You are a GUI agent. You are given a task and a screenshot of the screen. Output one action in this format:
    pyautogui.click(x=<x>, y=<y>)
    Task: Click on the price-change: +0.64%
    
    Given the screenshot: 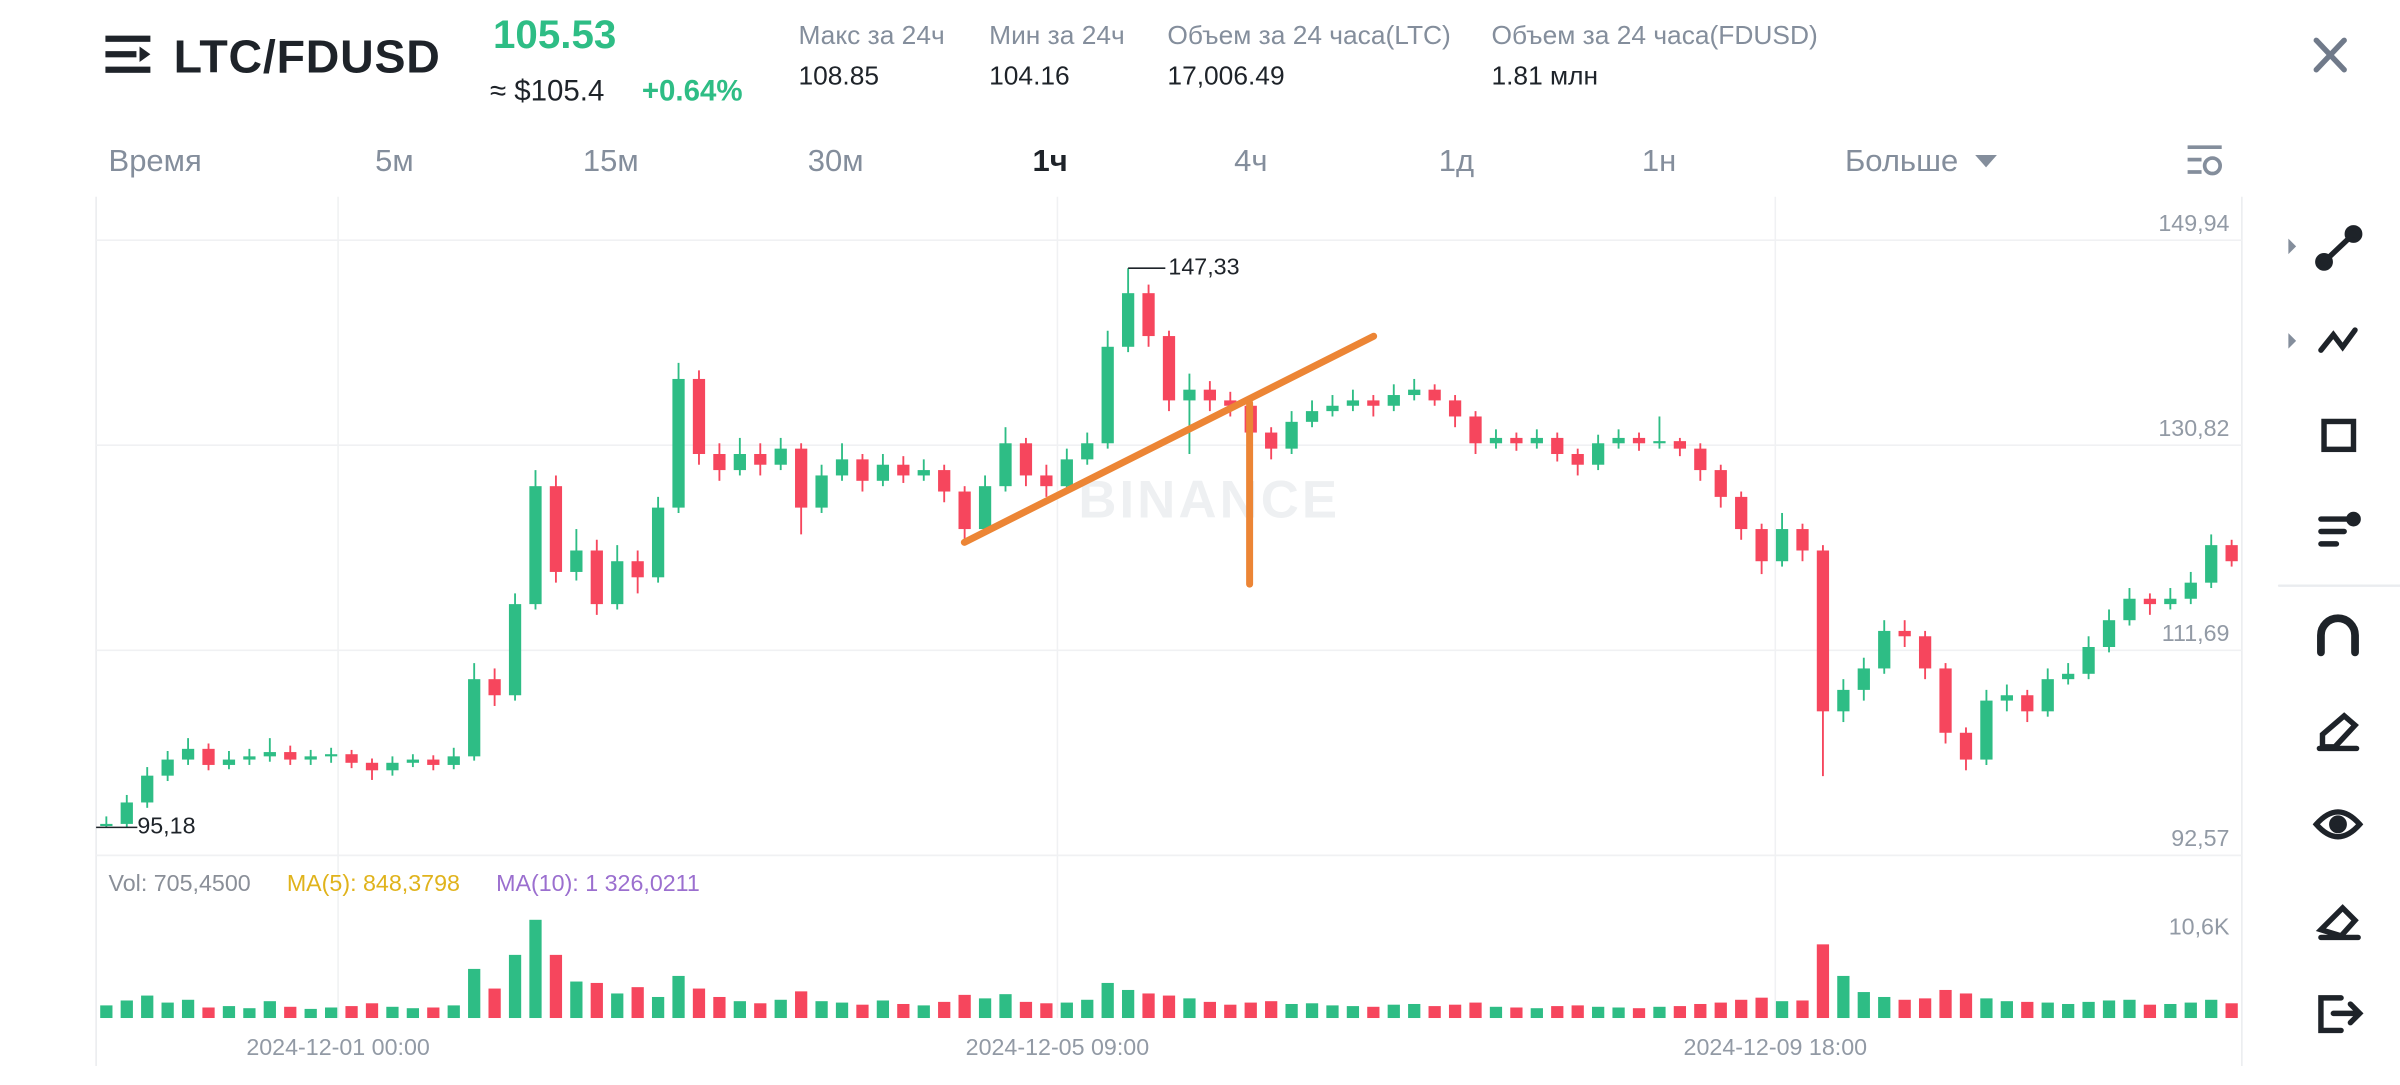 What is the action you would take?
    pyautogui.click(x=692, y=91)
    